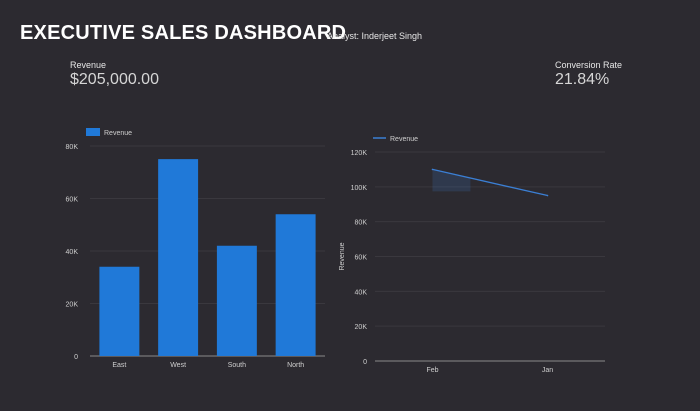 The height and width of the screenshot is (411, 700). Describe the element at coordinates (547, 370) in the screenshot. I see `x-tick-label: Jan` at that location.